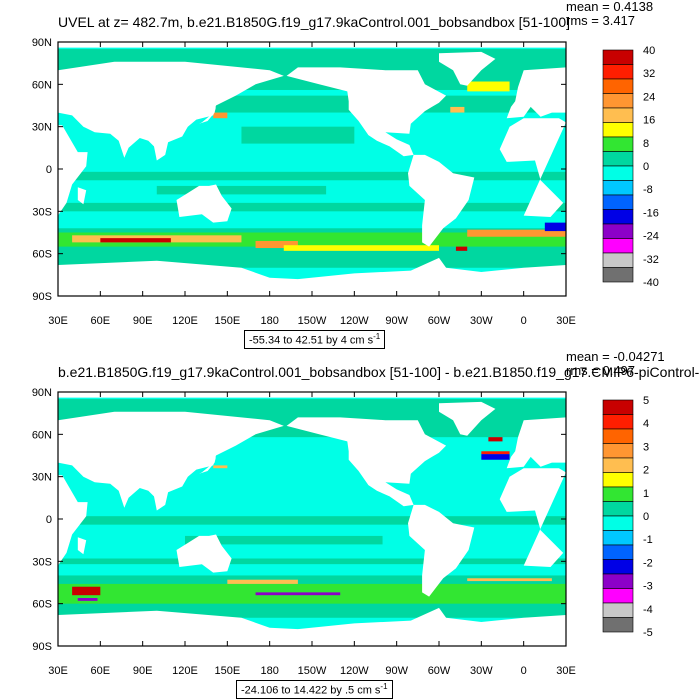 The width and height of the screenshot is (700, 700). Describe the element at coordinates (648, 563) in the screenshot. I see `colorbar-label: -2` at that location.